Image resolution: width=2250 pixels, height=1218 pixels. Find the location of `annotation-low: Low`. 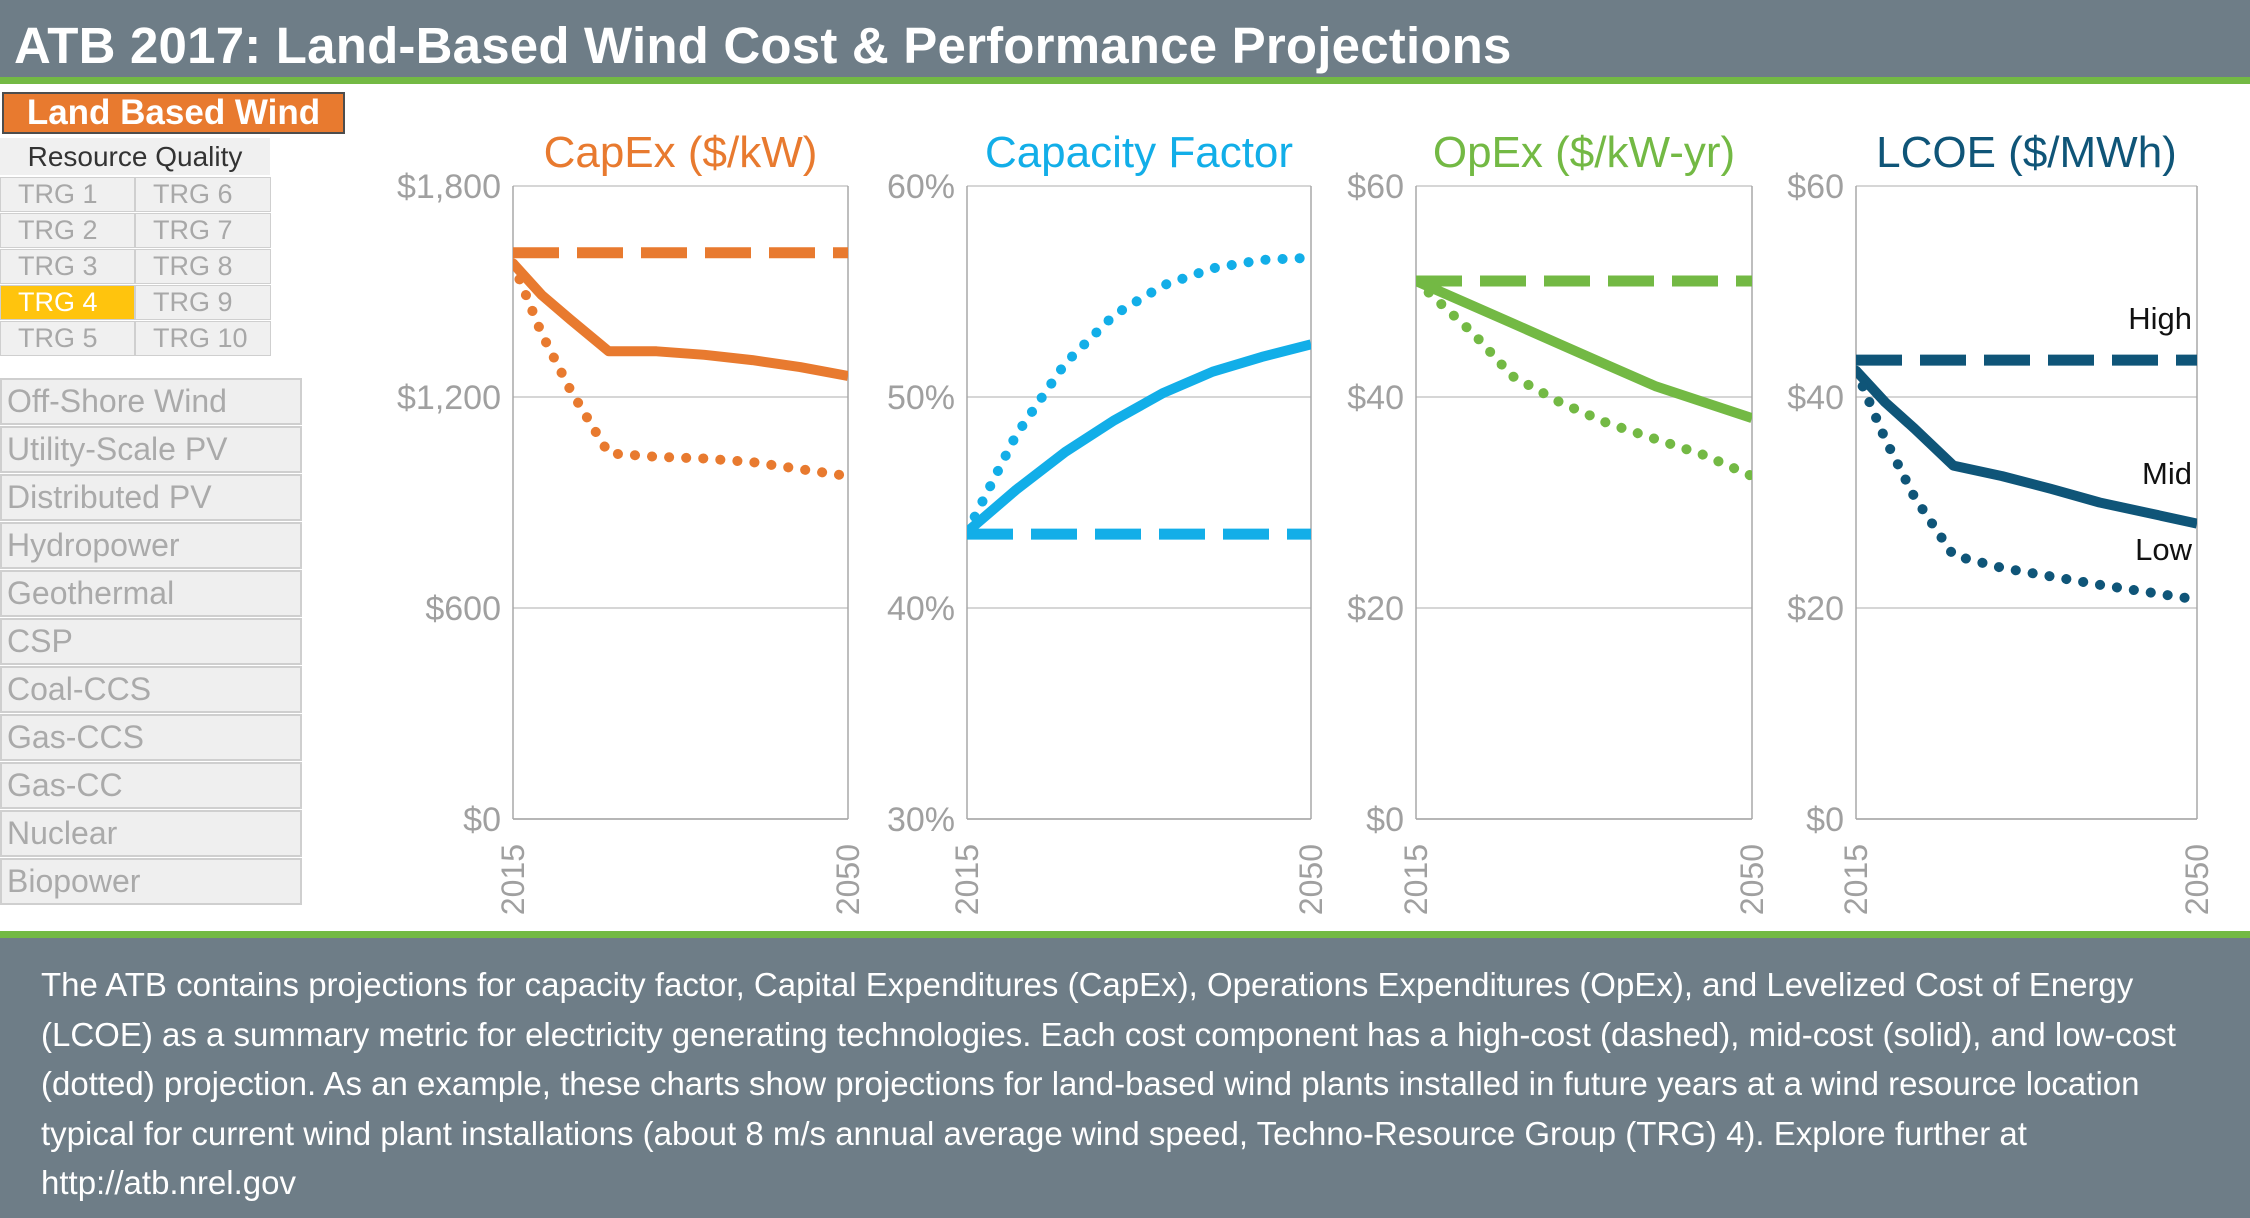

annotation-low: Low is located at coordinates (2163, 549).